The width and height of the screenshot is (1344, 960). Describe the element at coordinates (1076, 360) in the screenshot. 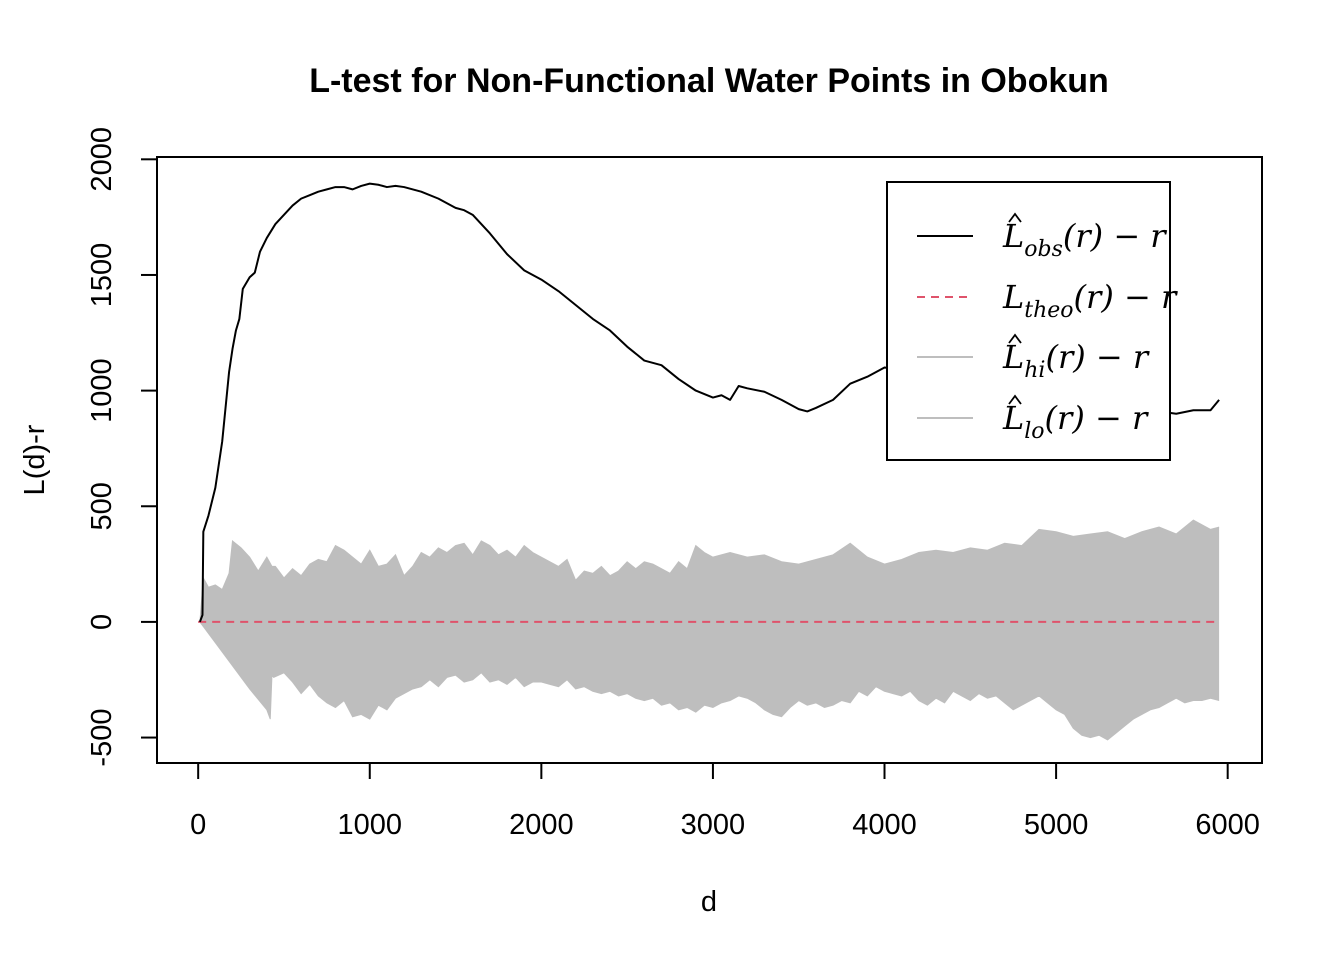

I see `legend-label: Lhi(r) − r` at that location.